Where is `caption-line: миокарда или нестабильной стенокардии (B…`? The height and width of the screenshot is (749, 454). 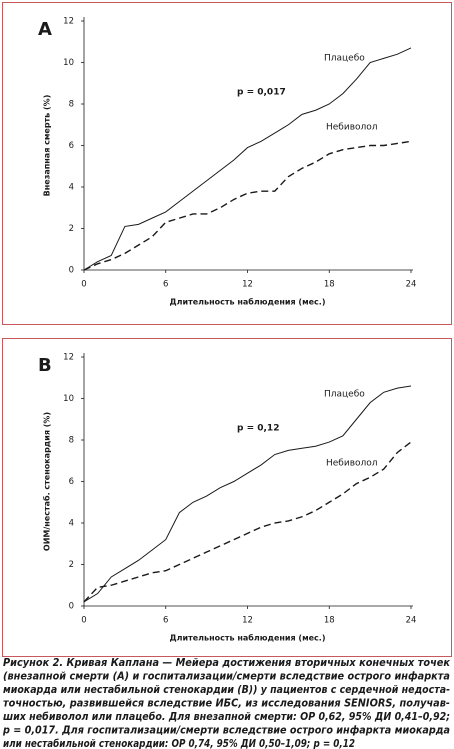 caption-line: миокарда или нестабильной стенокардии (B… is located at coordinates (226, 690).